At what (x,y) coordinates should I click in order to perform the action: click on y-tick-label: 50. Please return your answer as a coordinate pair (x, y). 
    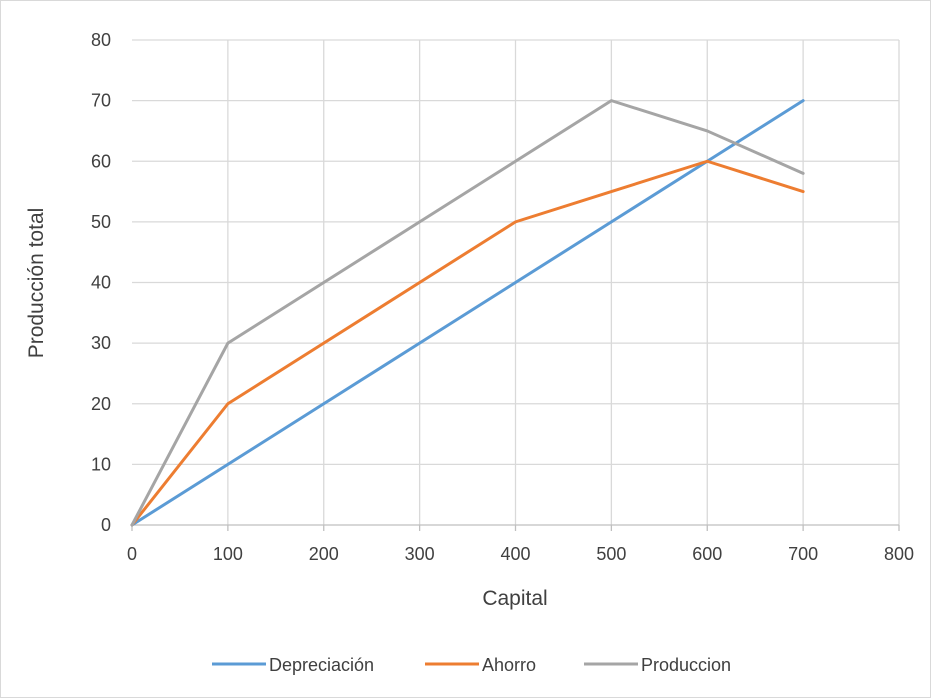
    Looking at the image, I should click on (101, 222).